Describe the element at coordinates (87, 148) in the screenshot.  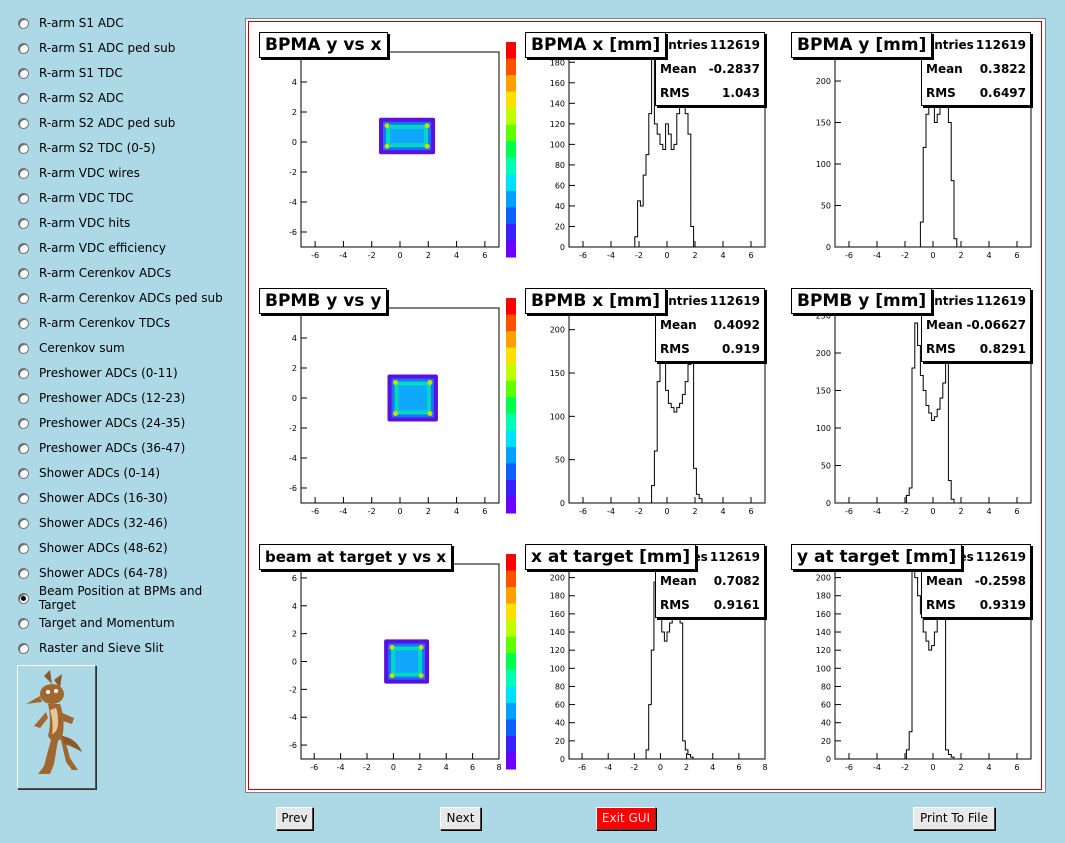
I see `sidebar-item: R-arm S2 TDC (0-5)` at that location.